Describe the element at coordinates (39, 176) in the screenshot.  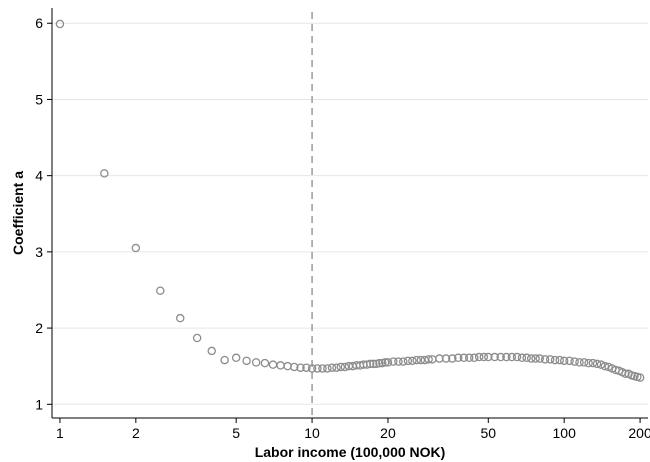
I see `y-tick-label: 4` at that location.